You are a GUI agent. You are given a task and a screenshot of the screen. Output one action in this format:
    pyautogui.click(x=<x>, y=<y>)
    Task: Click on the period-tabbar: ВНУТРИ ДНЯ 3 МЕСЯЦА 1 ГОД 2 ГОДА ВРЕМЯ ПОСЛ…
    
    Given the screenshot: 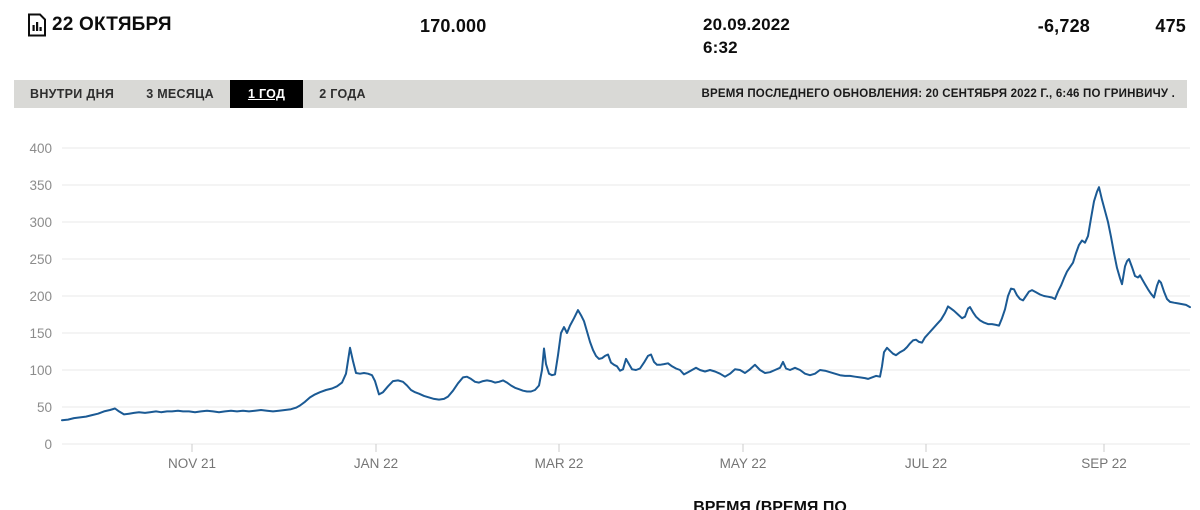 What is the action you would take?
    pyautogui.click(x=600, y=94)
    